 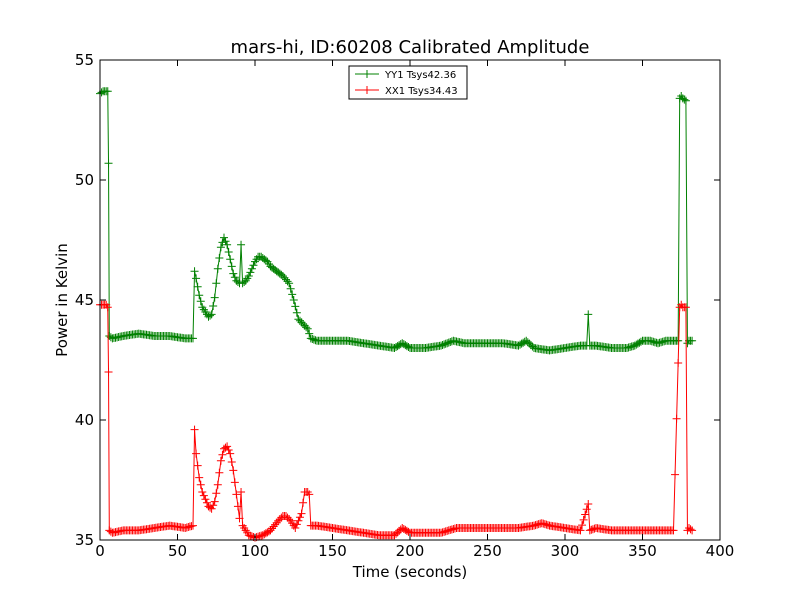 I want to click on legend-marker-xx1, so click(x=367, y=90).